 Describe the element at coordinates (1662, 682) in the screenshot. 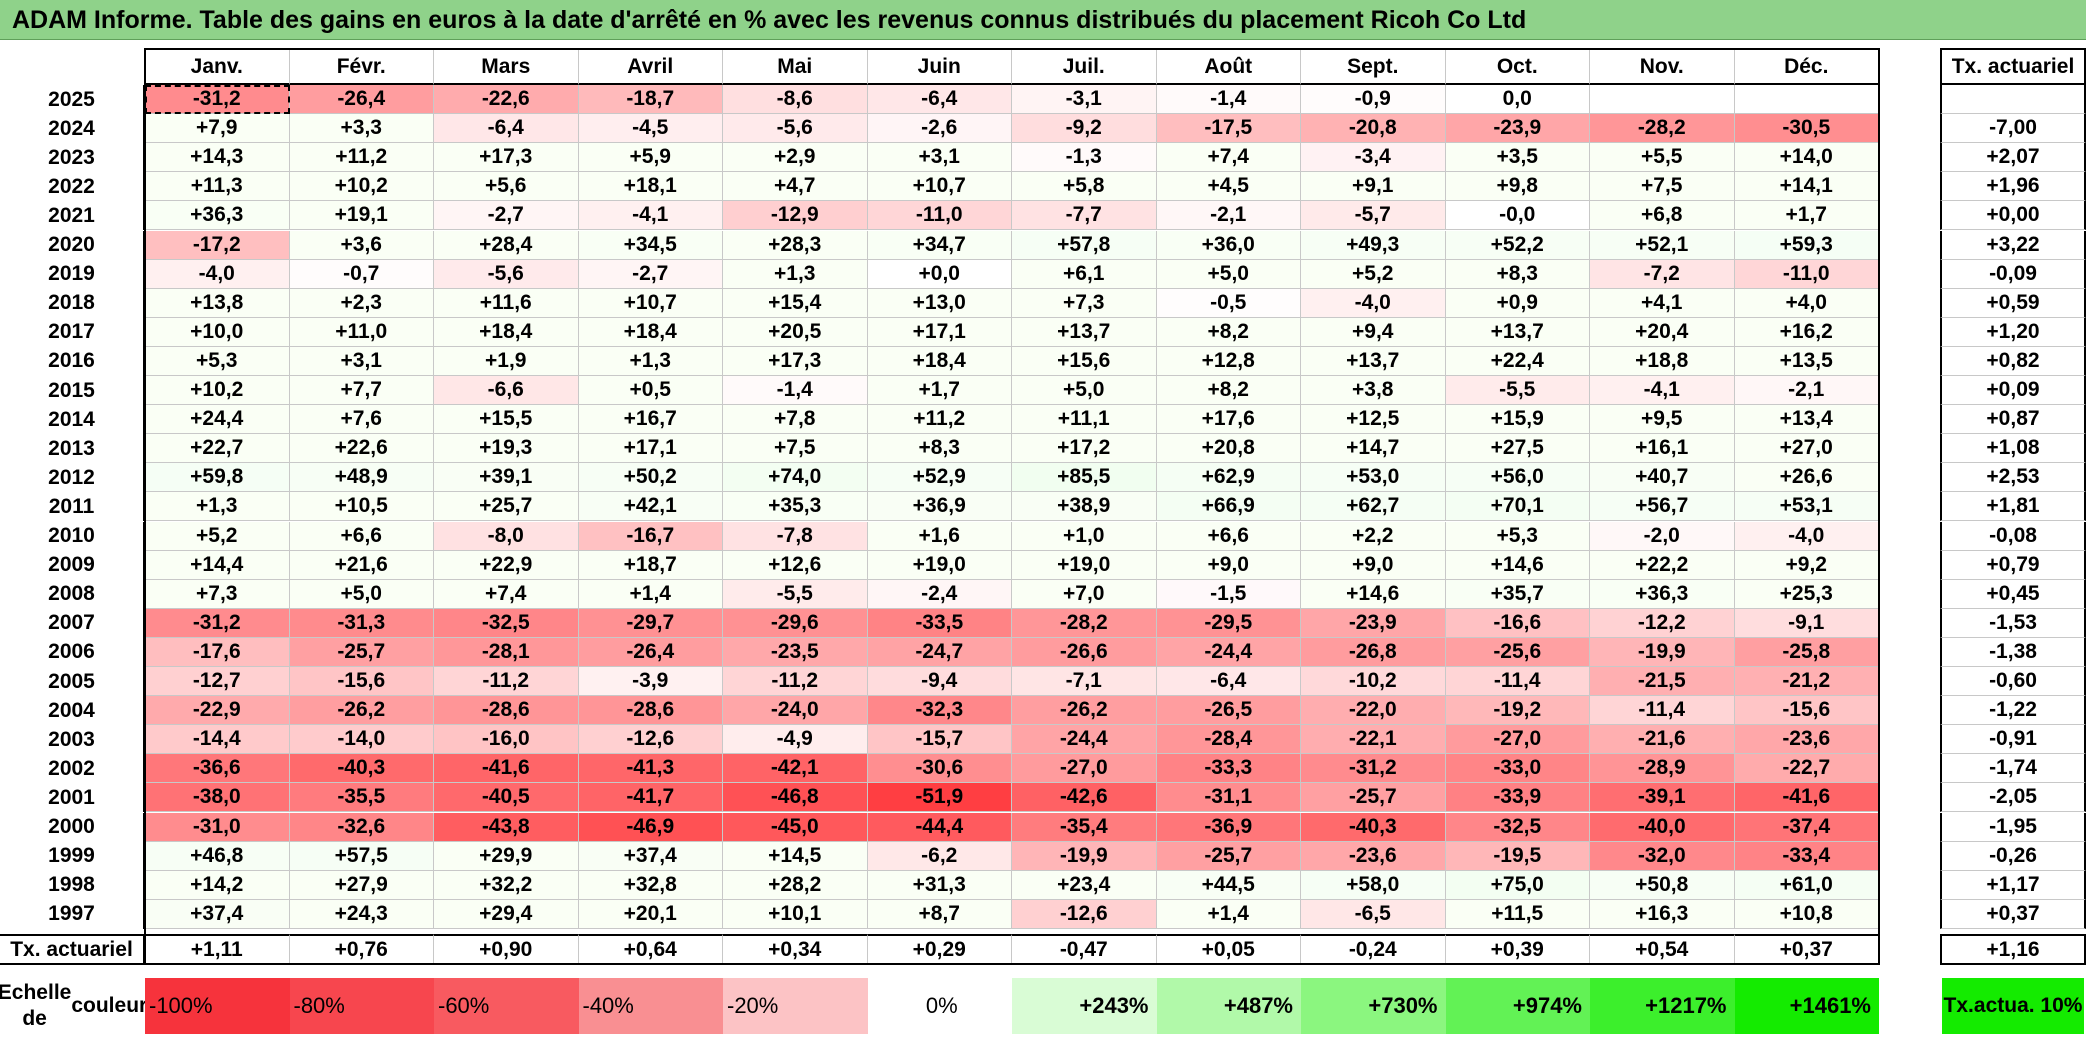

I see `gain-cell: -21,5` at that location.